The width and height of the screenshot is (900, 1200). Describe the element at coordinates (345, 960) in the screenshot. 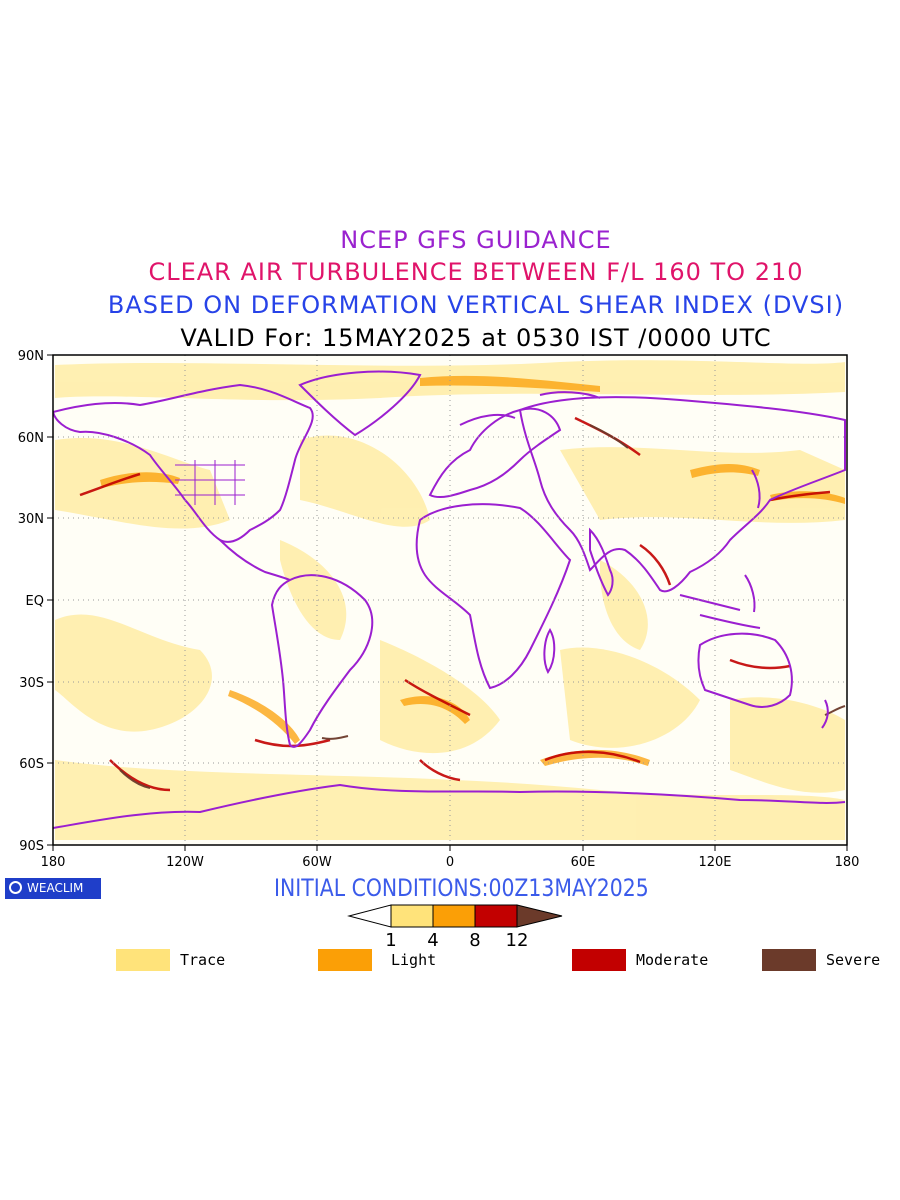

I see `legend-swatch-light` at that location.